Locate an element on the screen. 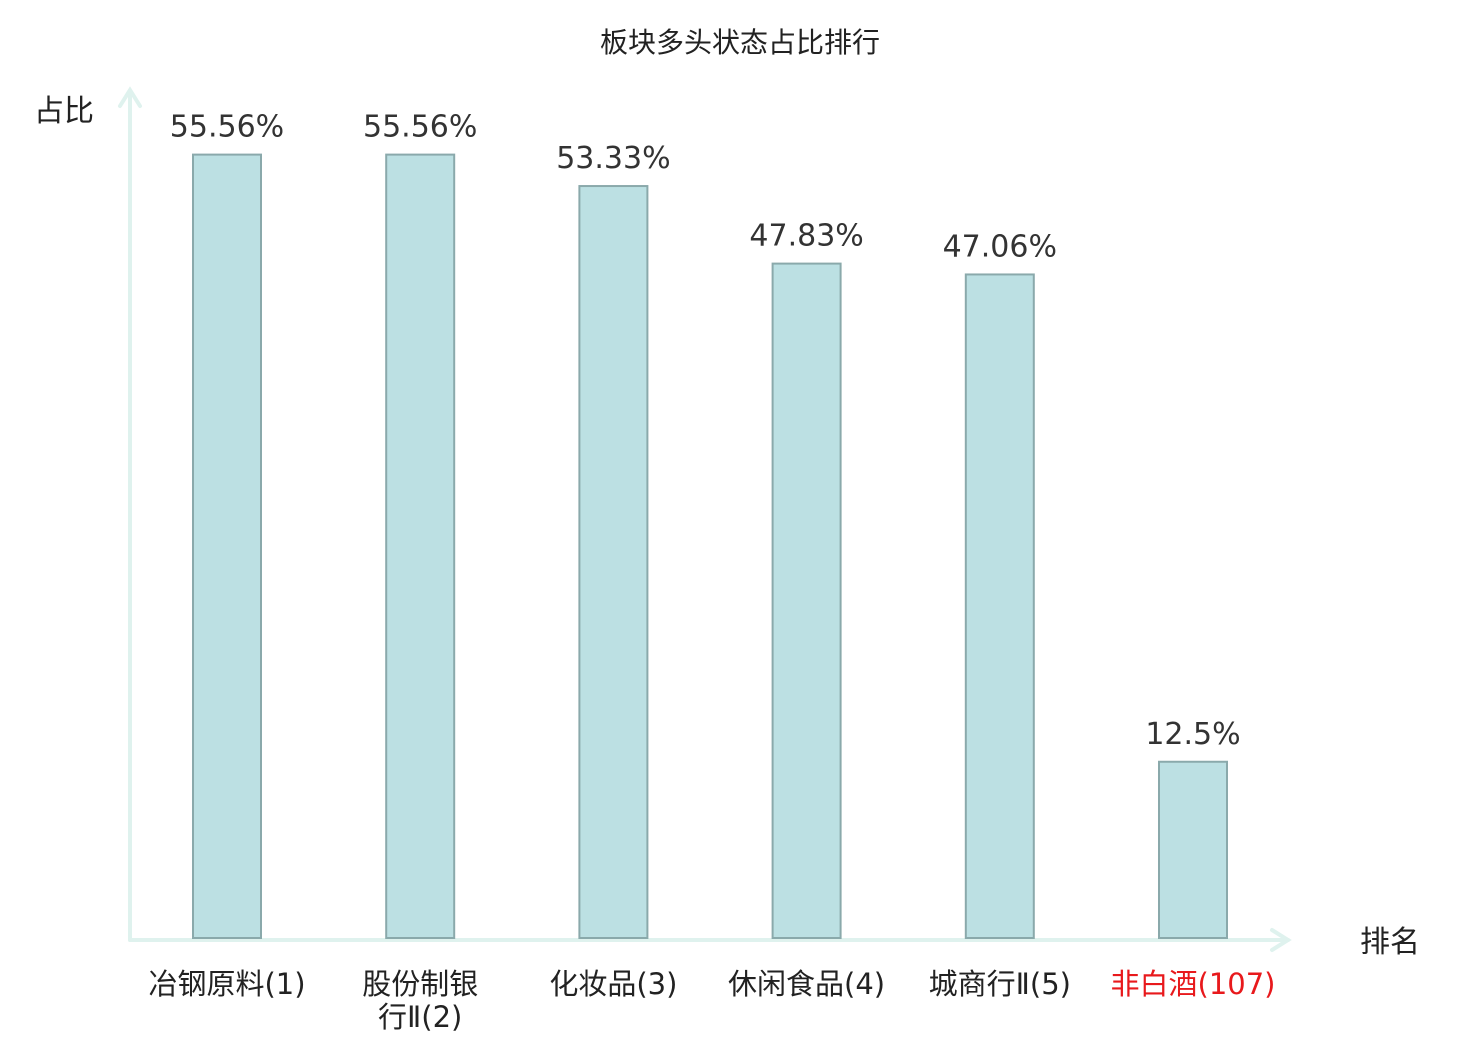 Image resolution: width=1480 pixels, height=1040 pixels. x-axis: 排名 is located at coordinates (774, 942).